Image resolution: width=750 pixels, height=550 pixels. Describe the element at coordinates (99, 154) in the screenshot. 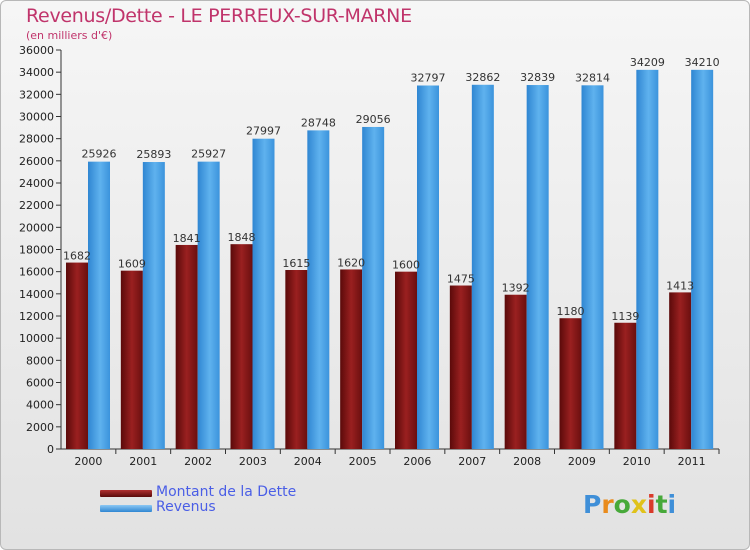

I see `data-label-revenus: 25926` at that location.